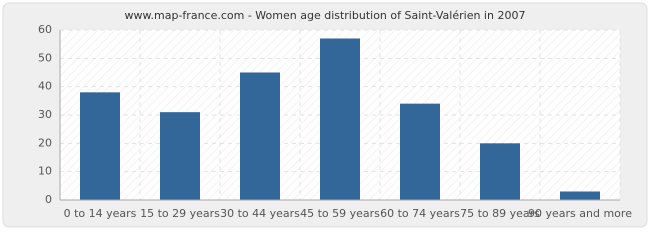 Image resolution: width=650 pixels, height=240 pixels. I want to click on y-tick-label: 50, so click(45, 57).